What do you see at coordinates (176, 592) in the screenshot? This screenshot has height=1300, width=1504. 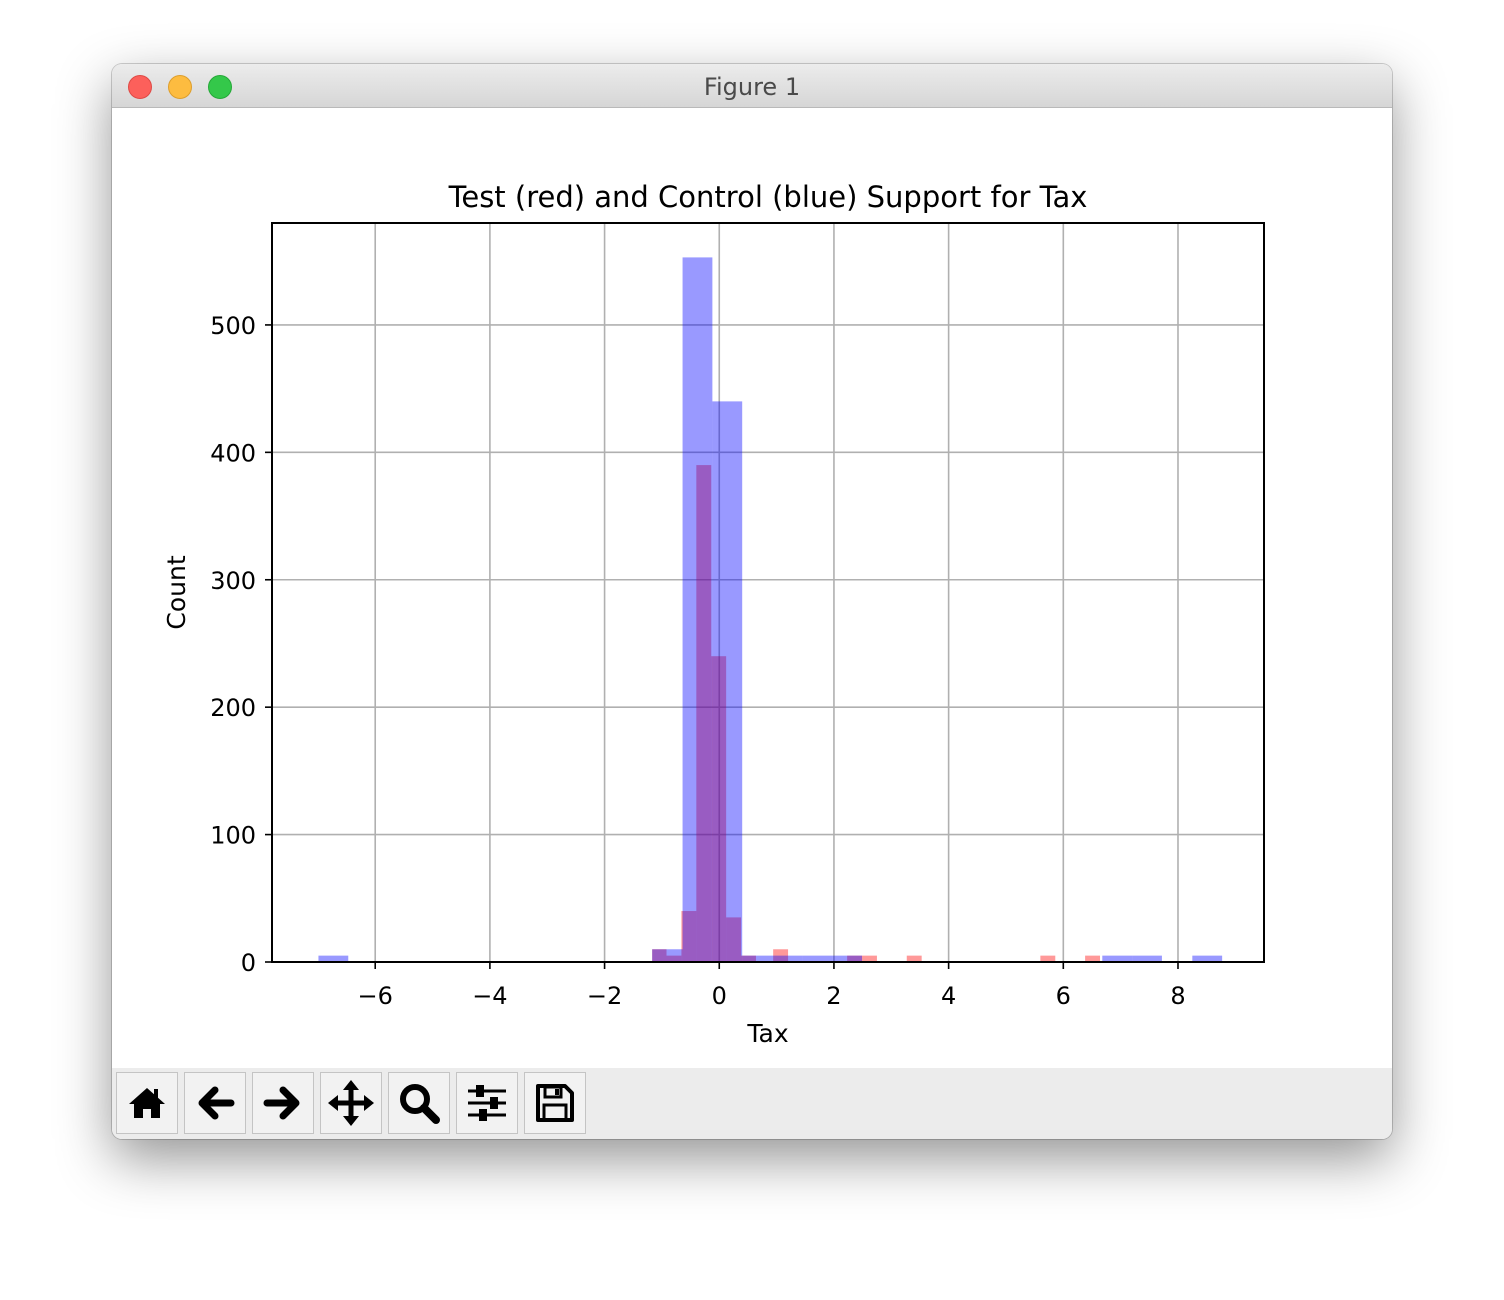 I see `y-axis-label: Count` at bounding box center [176, 592].